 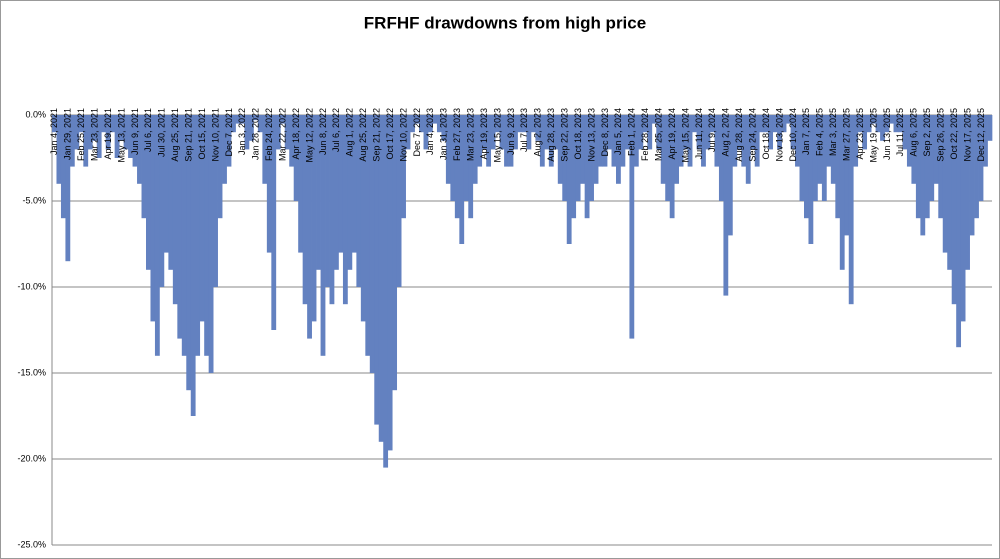 What do you see at coordinates (68, 134) in the screenshot?
I see `x-tick-label: Jan 29, 2021` at bounding box center [68, 134].